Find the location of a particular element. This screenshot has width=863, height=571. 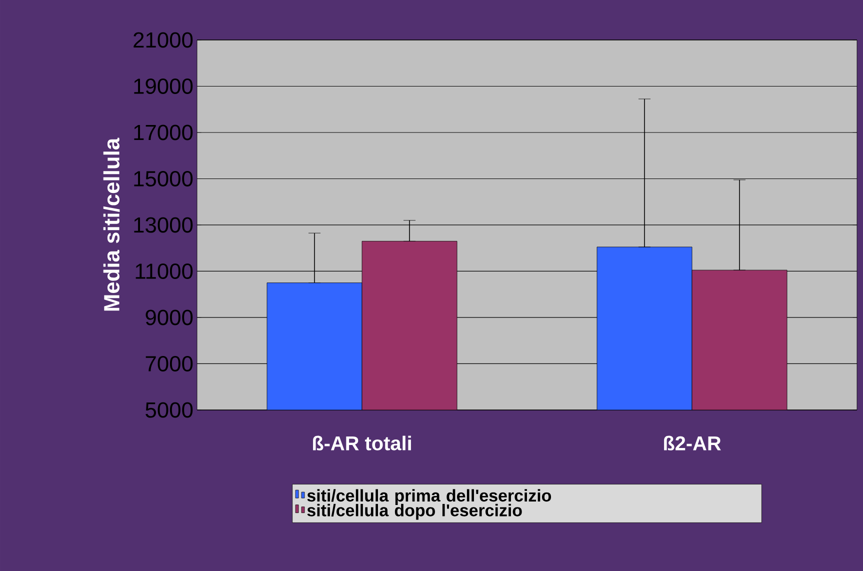

x-tick-label: ß2-AR is located at coordinates (692, 443).